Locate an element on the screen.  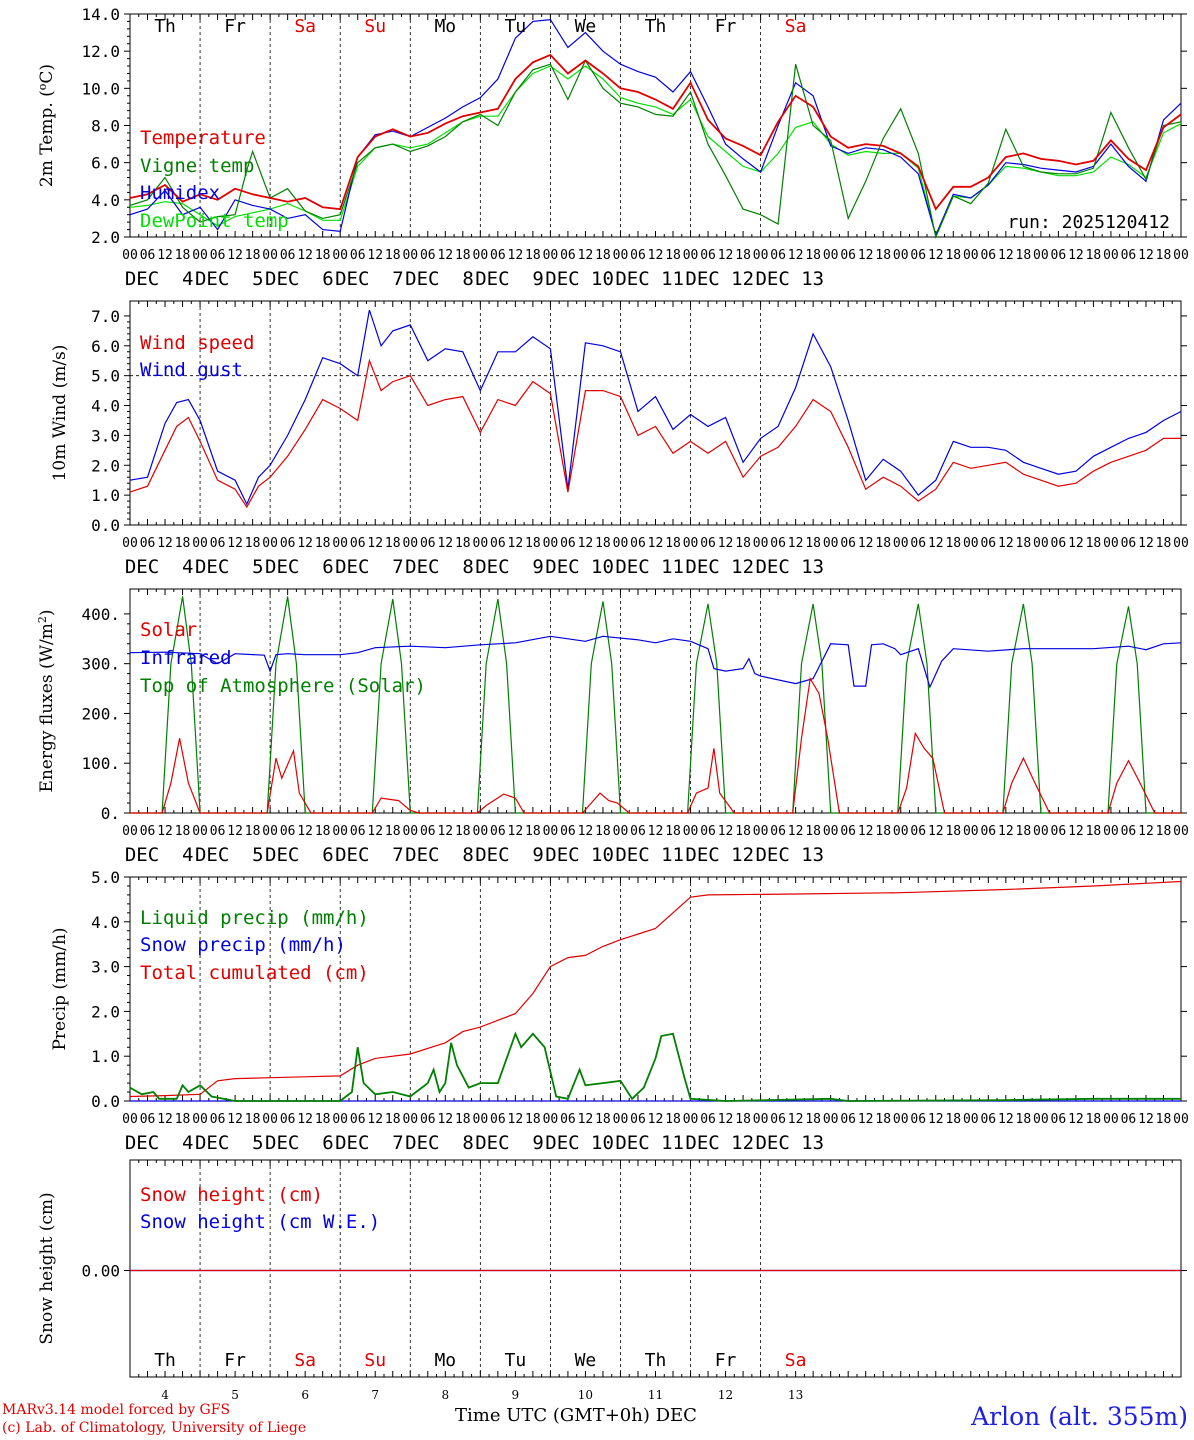
day-name-label: Mo is located at coordinates (445, 1360).